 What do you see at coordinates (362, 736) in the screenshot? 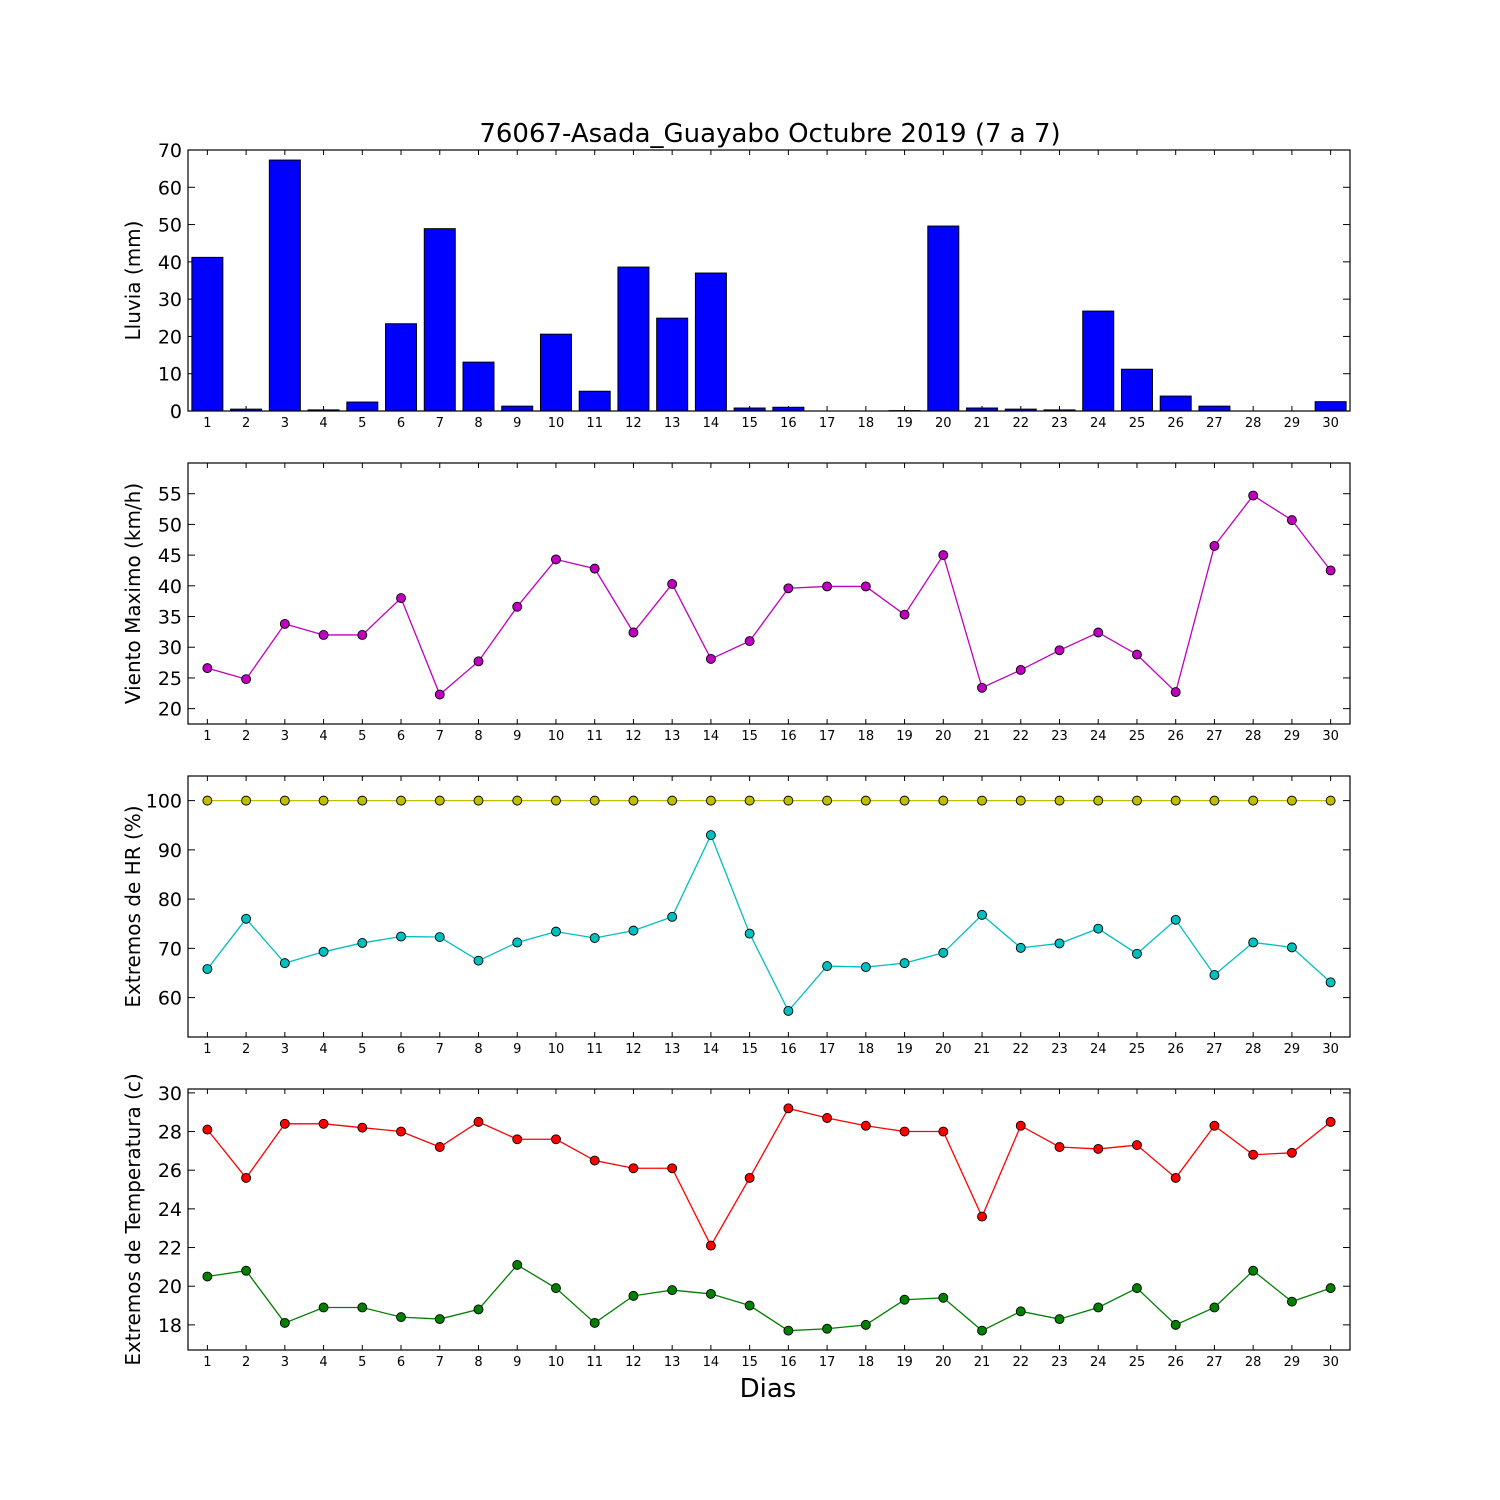
I see `x-tick-label: 5` at bounding box center [362, 736].